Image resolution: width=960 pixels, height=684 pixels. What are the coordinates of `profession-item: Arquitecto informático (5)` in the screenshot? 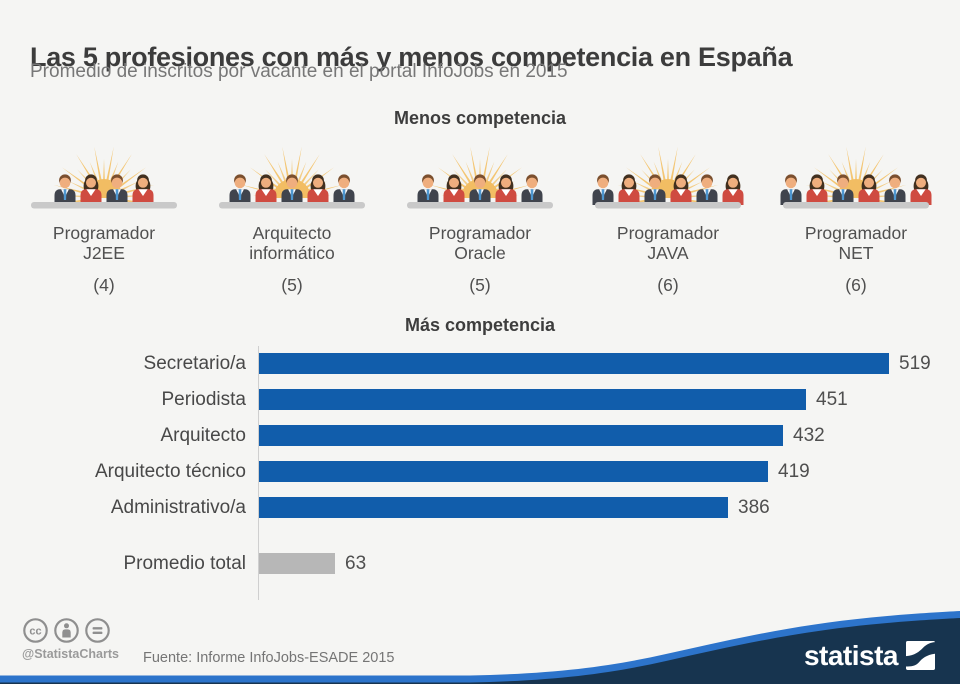 It's located at (292, 215).